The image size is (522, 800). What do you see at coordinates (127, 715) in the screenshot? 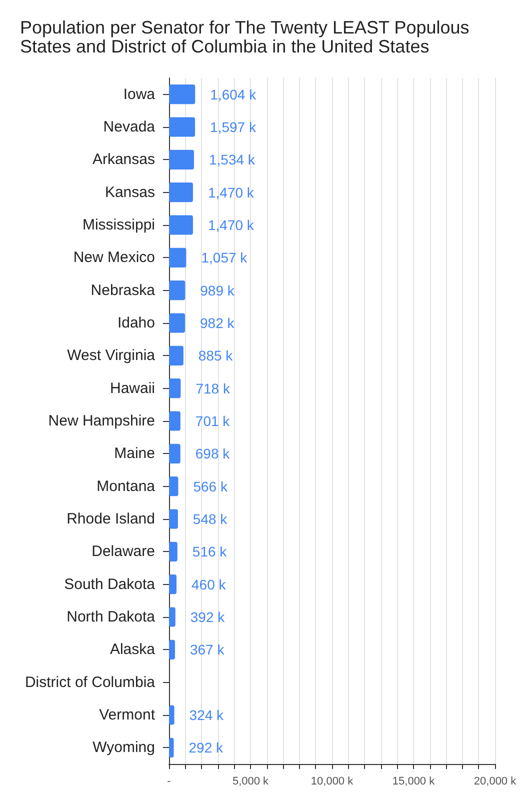
I see `y-tick-label: Vermont` at bounding box center [127, 715].